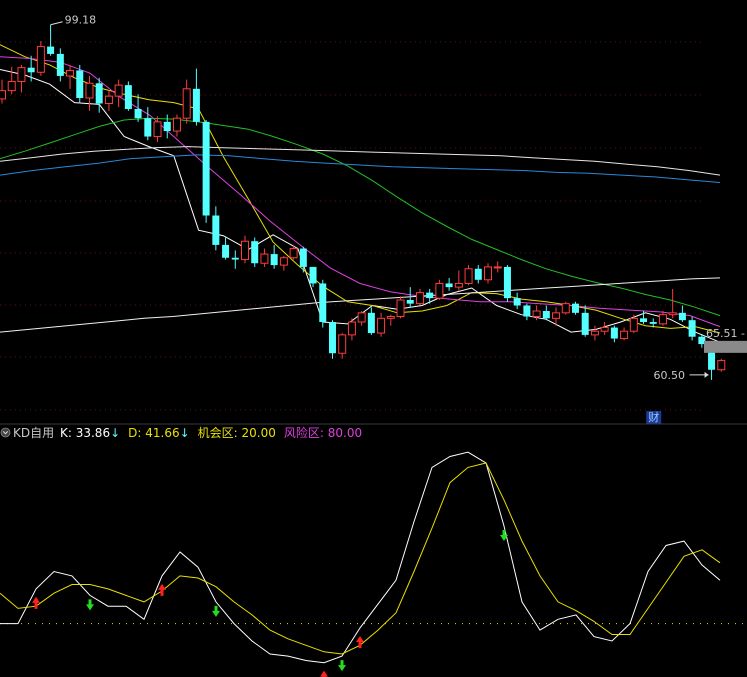  What do you see at coordinates (323, 432) in the screenshot?
I see `kd-indicator-3: 风险区: 80.00` at bounding box center [323, 432].